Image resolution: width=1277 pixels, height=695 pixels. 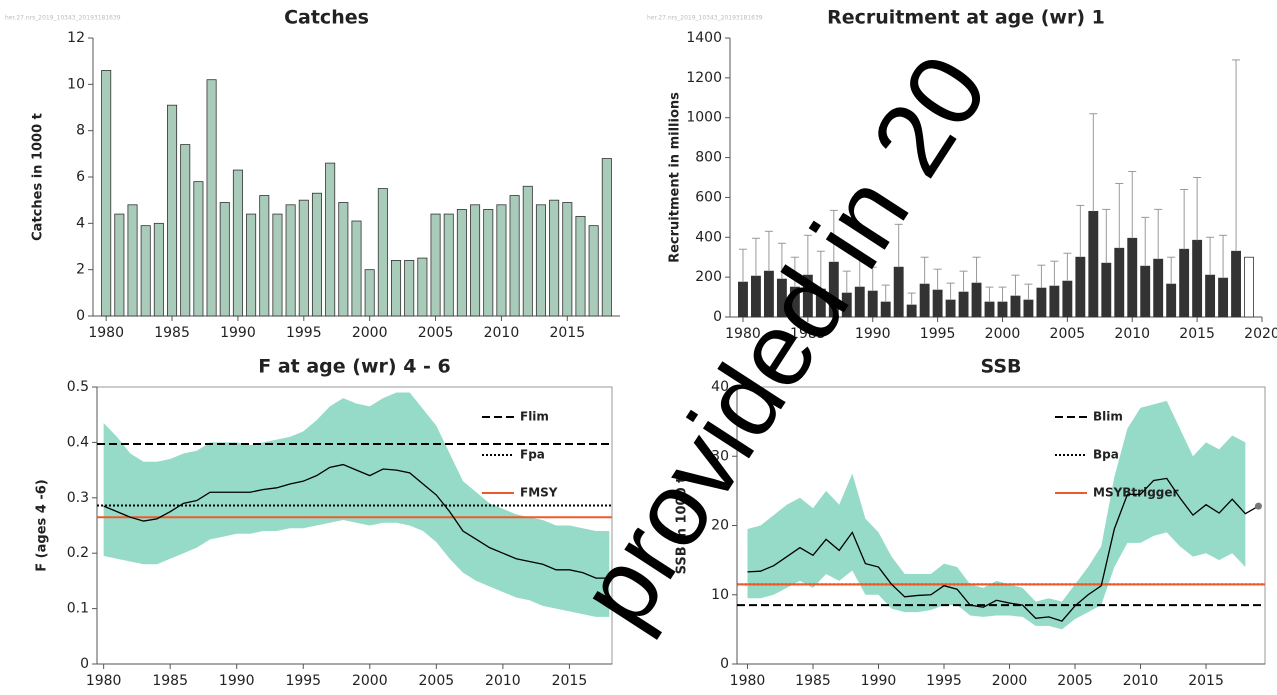 What do you see at coordinates (534, 417) in the screenshot?
I see `legend-label: Flim` at bounding box center [534, 417].